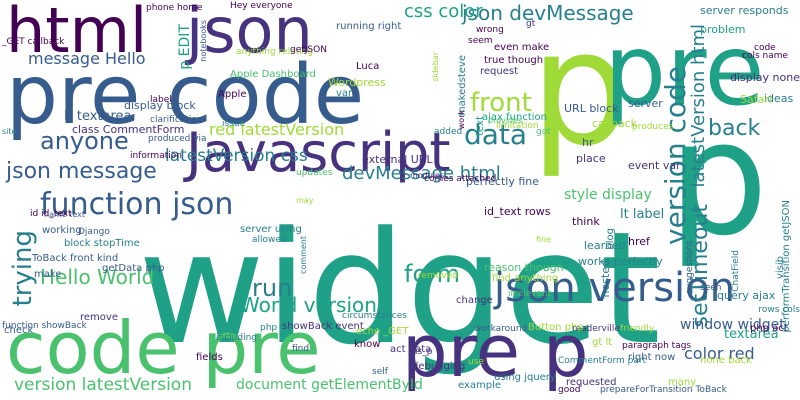  I want to click on cloud-word: as_p, so click(422, 352).